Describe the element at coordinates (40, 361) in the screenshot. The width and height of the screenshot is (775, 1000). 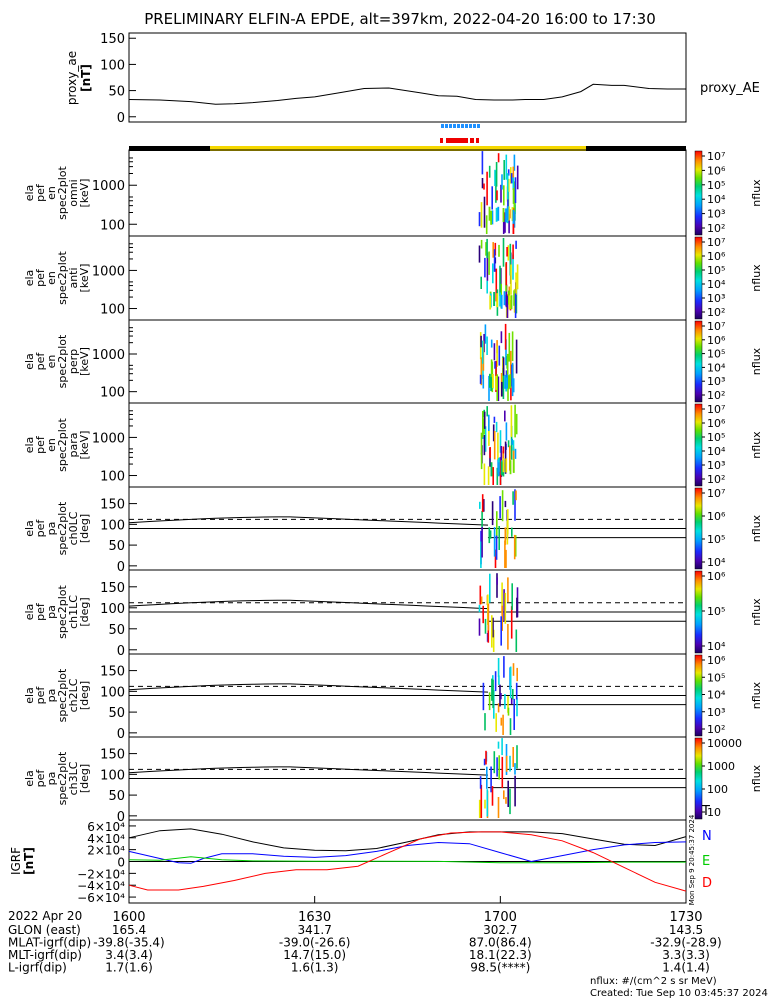
I see `perp-ylabel-1: pef` at that location.